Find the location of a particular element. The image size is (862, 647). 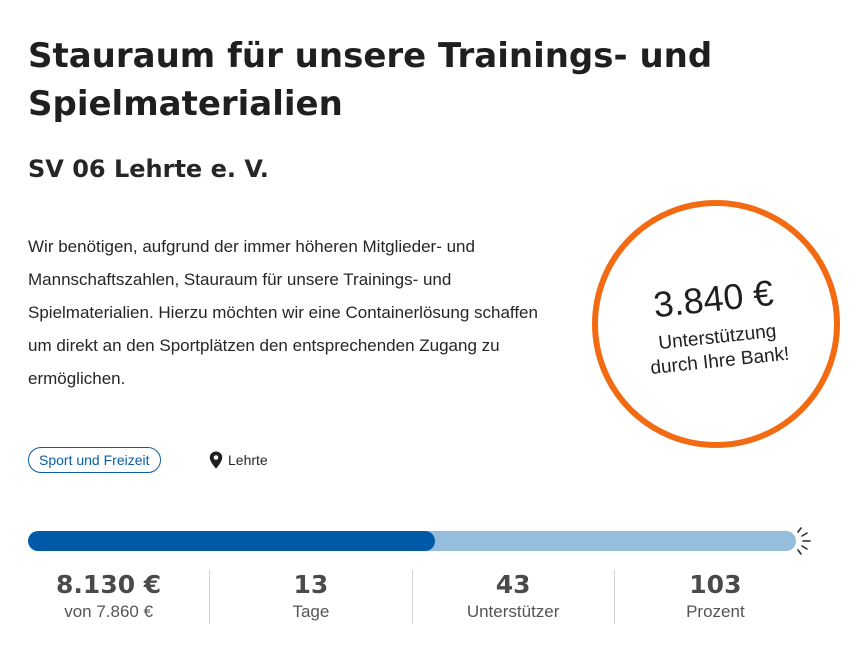

funding-progress-fill is located at coordinates (232, 541).